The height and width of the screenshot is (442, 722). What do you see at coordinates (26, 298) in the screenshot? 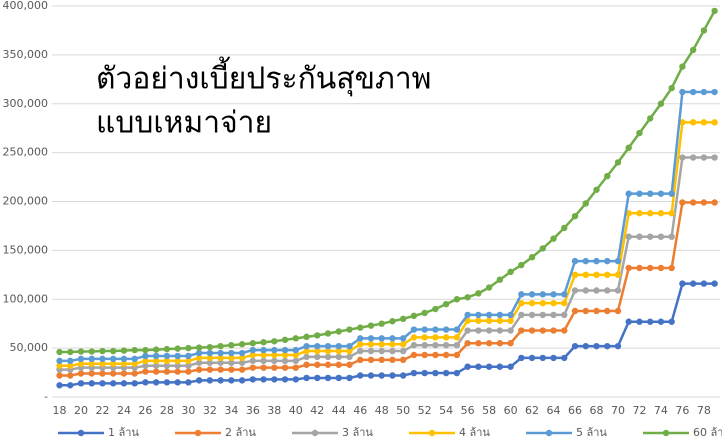
I see `y-tick-label: 100,000` at bounding box center [26, 298].